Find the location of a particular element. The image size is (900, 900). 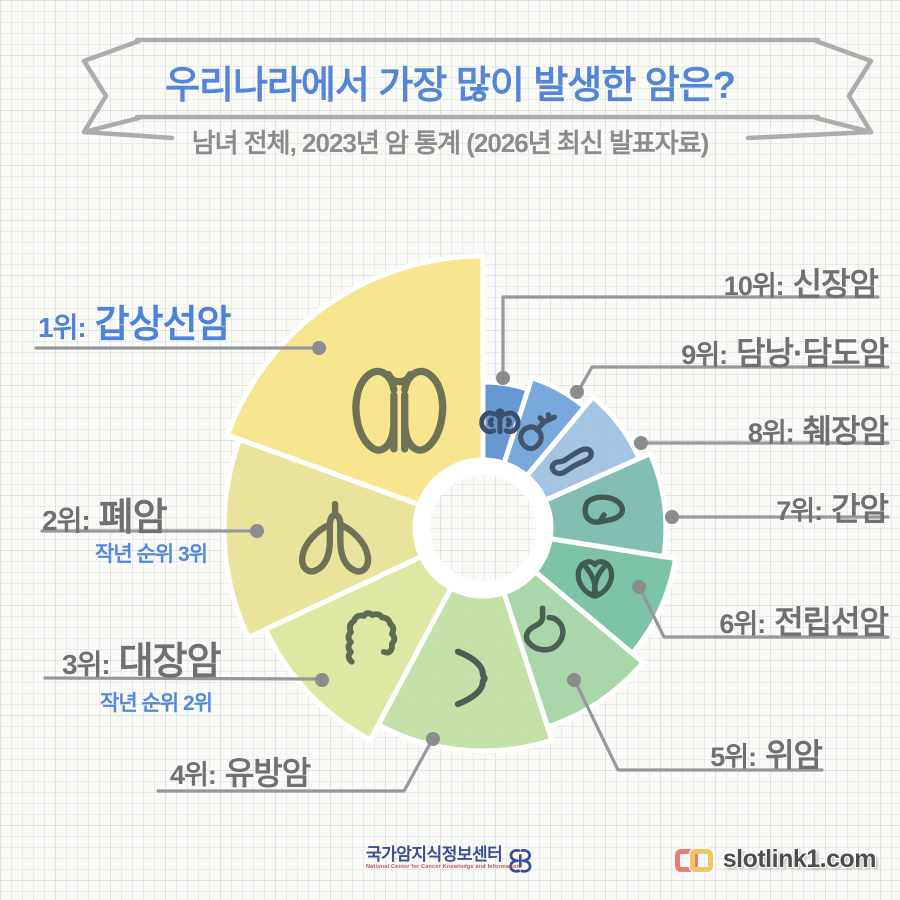

colon-icon is located at coordinates (371, 637).